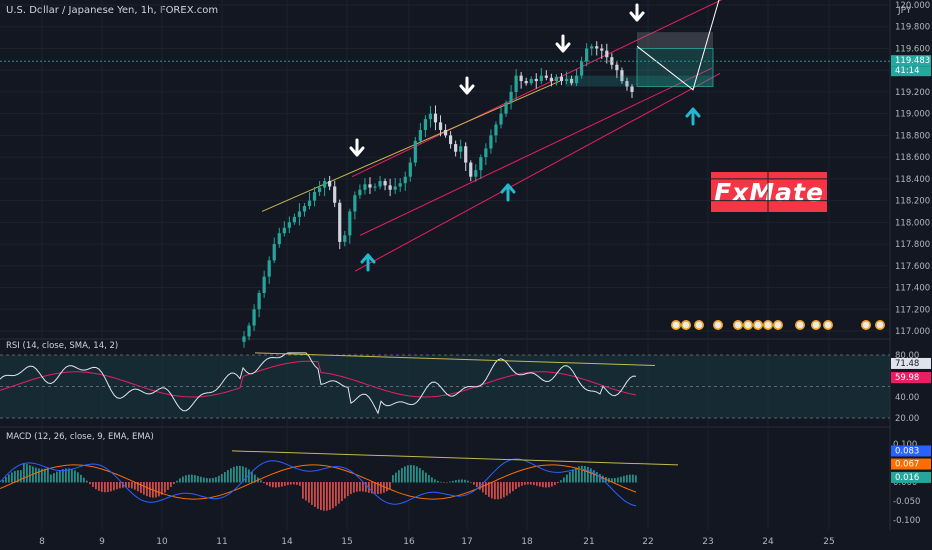  What do you see at coordinates (455, 359) in the screenshot?
I see `rsi-trend-line` at bounding box center [455, 359].